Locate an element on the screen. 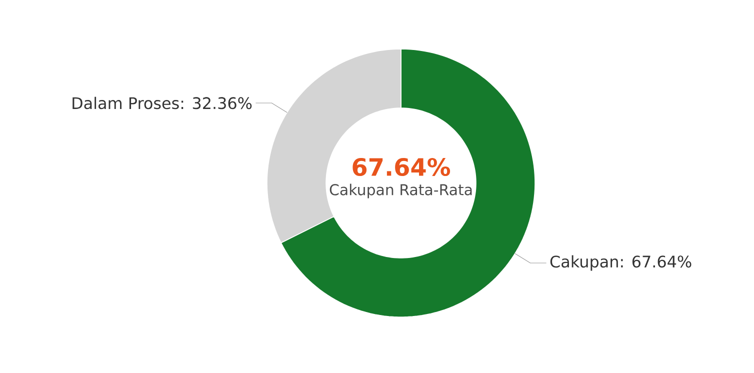 This screenshot has width=754, height=373. slice-label: Dalam Proses is located at coordinates (125, 103).